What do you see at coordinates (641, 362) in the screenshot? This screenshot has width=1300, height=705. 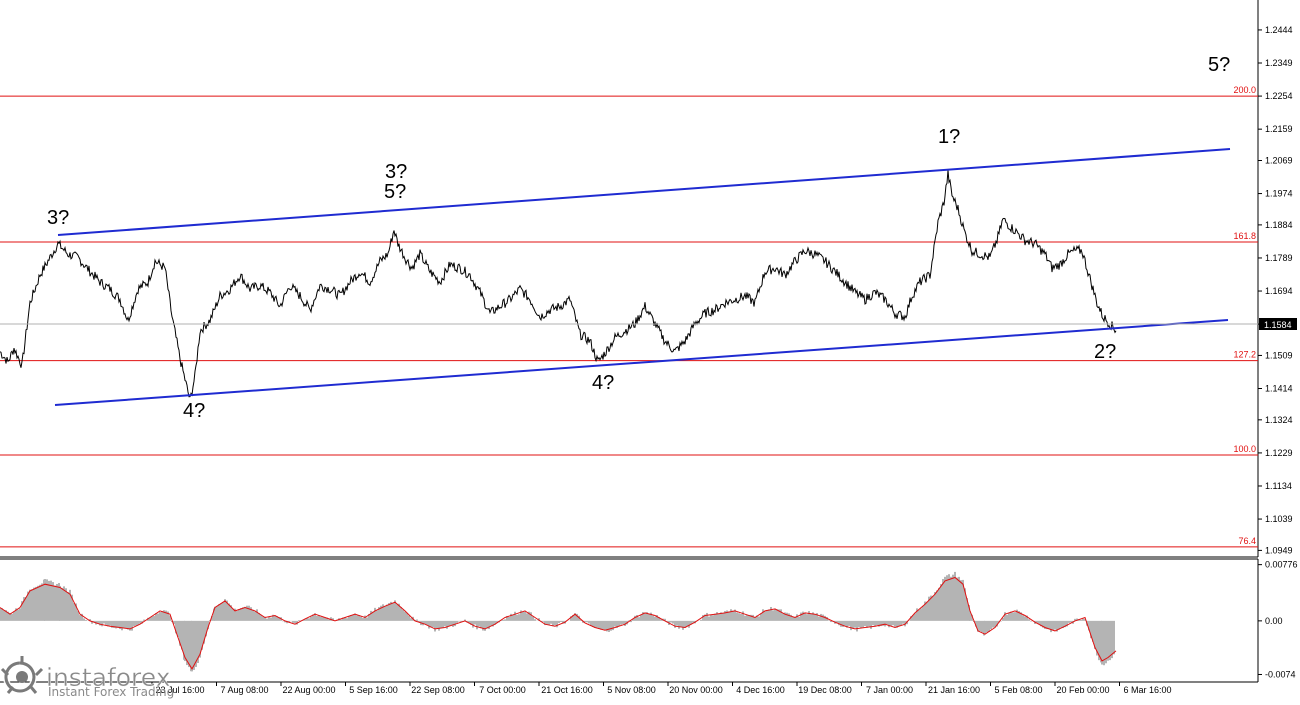 I see `channel-lower-line` at bounding box center [641, 362].